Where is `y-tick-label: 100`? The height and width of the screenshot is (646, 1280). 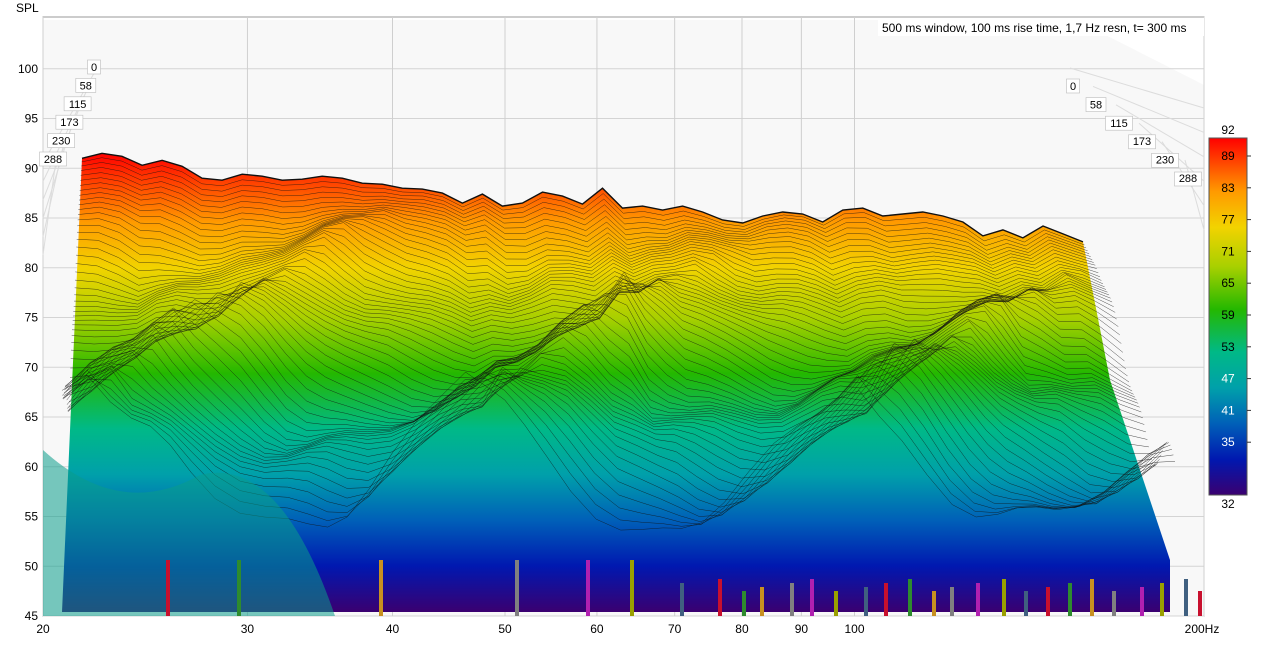 y-tick-label: 100 is located at coordinates (28, 69).